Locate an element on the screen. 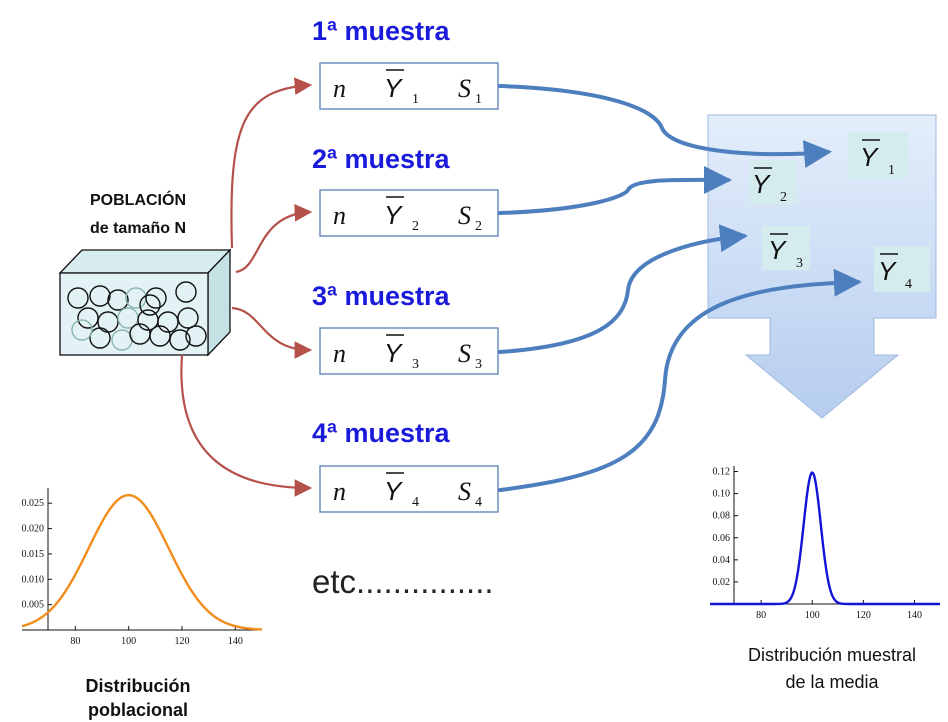  sample-s-sub: 3 is located at coordinates (478, 364).